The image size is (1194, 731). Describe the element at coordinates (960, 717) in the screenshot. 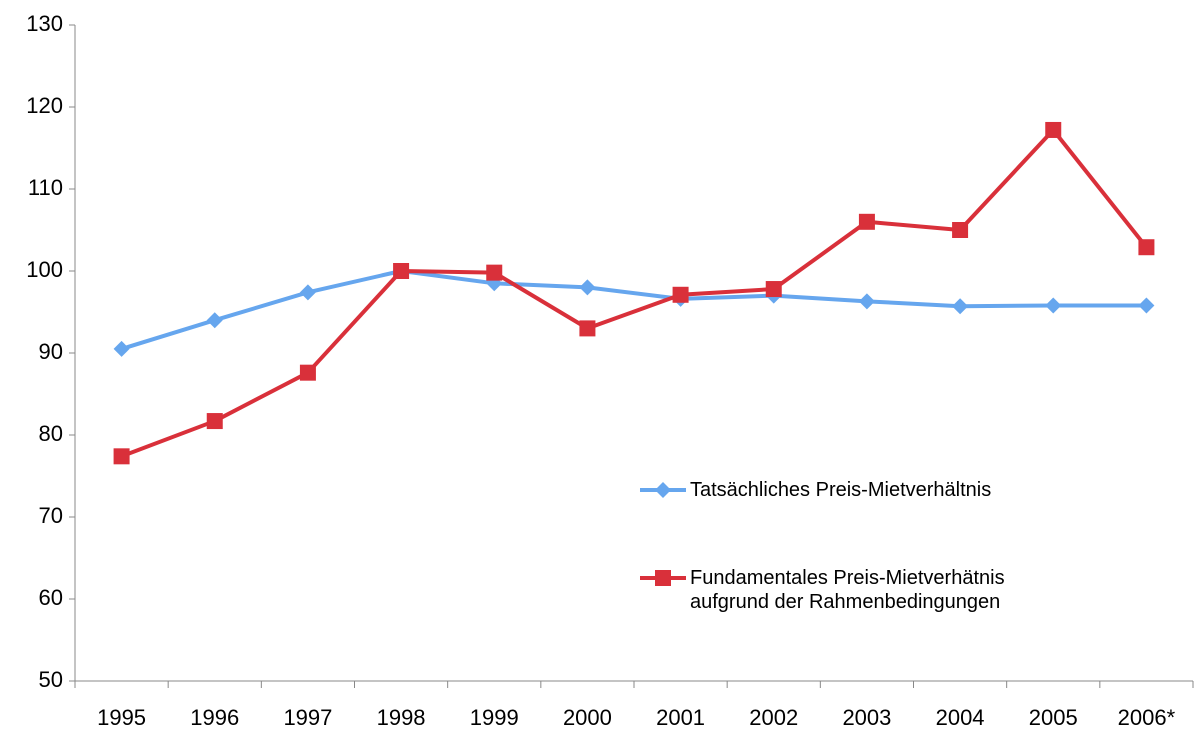

I see `x-tick-label: 2004` at that location.